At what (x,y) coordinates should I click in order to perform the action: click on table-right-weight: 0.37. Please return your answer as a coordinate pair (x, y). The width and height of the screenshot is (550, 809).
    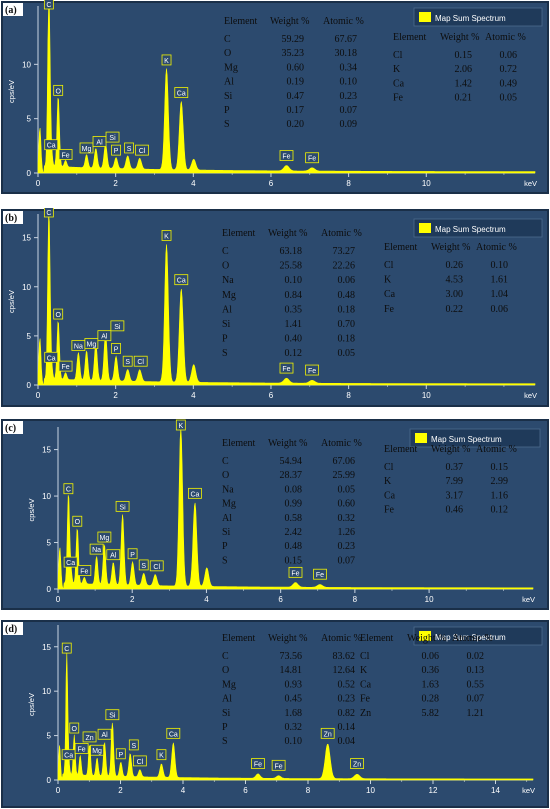
    Looking at the image, I should click on (455, 467).